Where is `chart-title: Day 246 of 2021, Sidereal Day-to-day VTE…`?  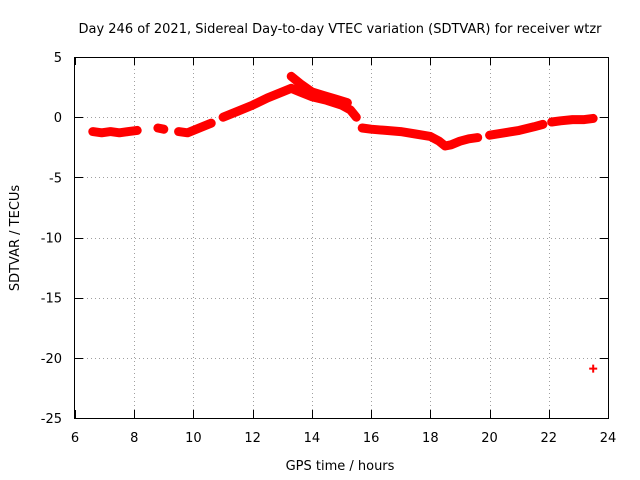 chart-title: Day 246 of 2021, Sidereal Day-to-day VTE… is located at coordinates (340, 29).